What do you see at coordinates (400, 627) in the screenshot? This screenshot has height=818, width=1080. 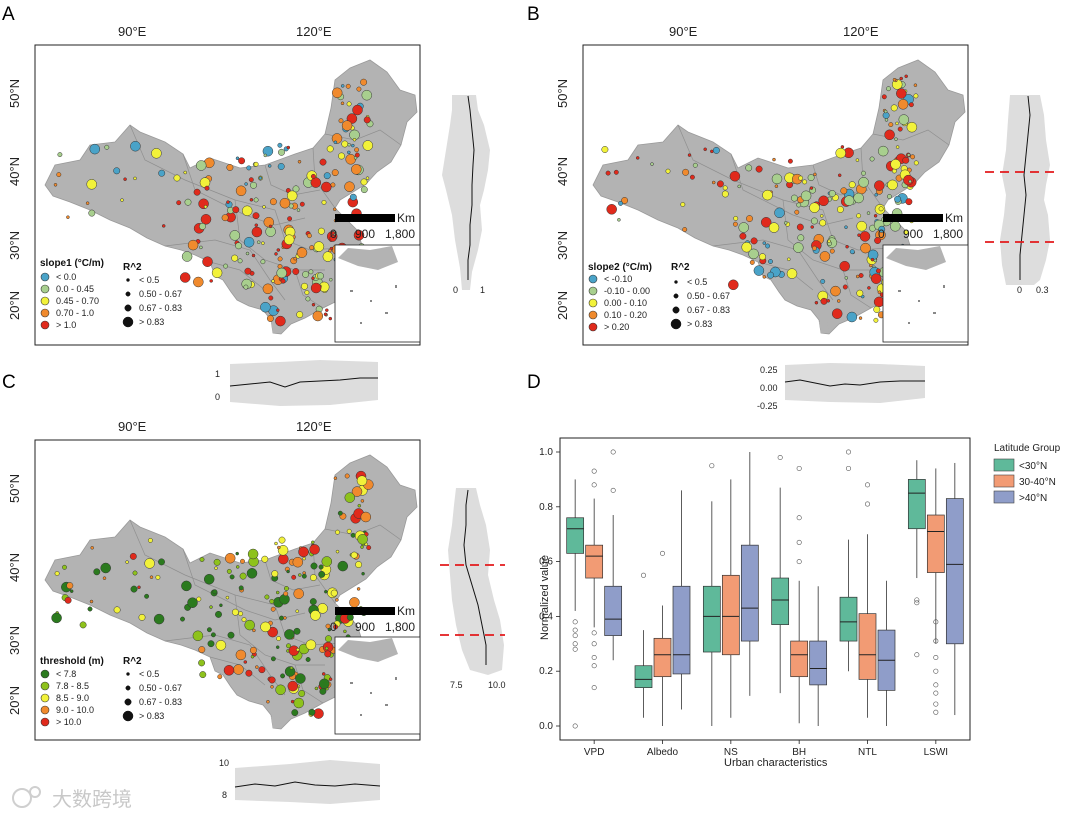 I see `scalebar-tick-c-2: 1,800` at bounding box center [400, 627].